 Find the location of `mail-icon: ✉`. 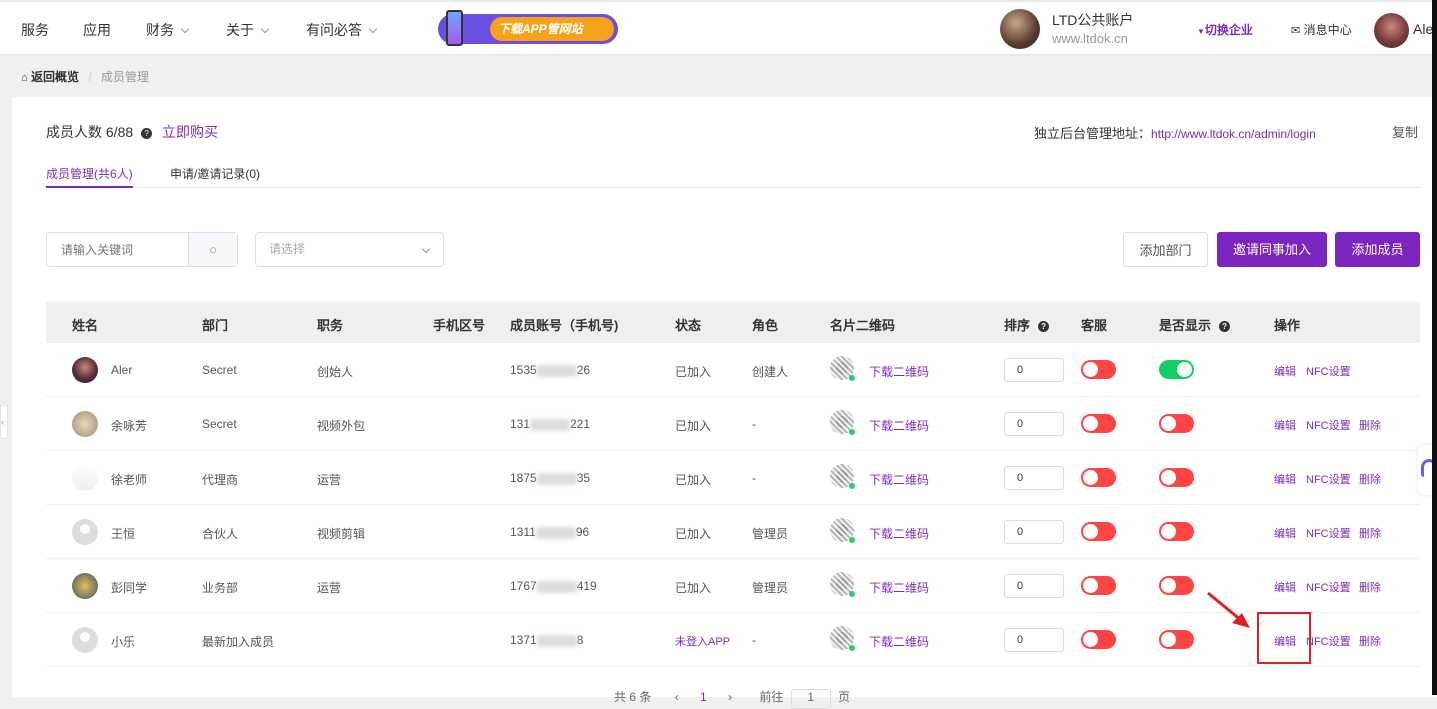

mail-icon: ✉ is located at coordinates (1296, 31).